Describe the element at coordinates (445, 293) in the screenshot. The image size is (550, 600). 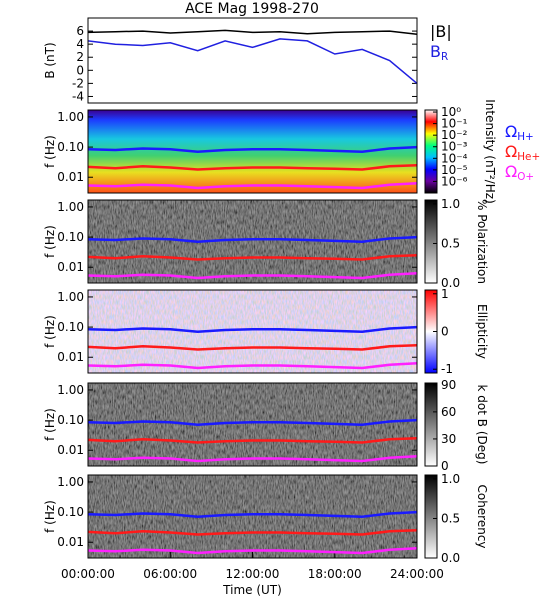
I see `colorbar-tick-label: 1` at that location.